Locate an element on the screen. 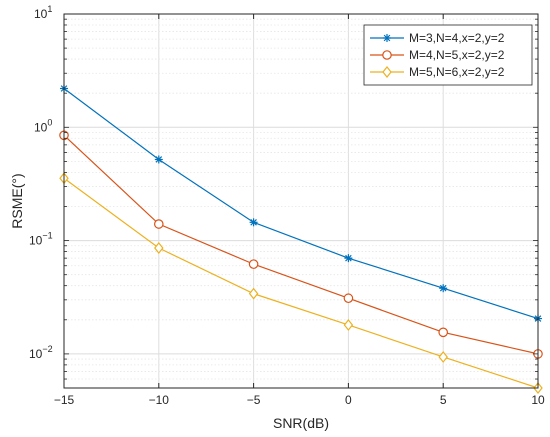 This screenshot has height=437, width=550. y-tick-label: 10¹ is located at coordinates (43, 12).